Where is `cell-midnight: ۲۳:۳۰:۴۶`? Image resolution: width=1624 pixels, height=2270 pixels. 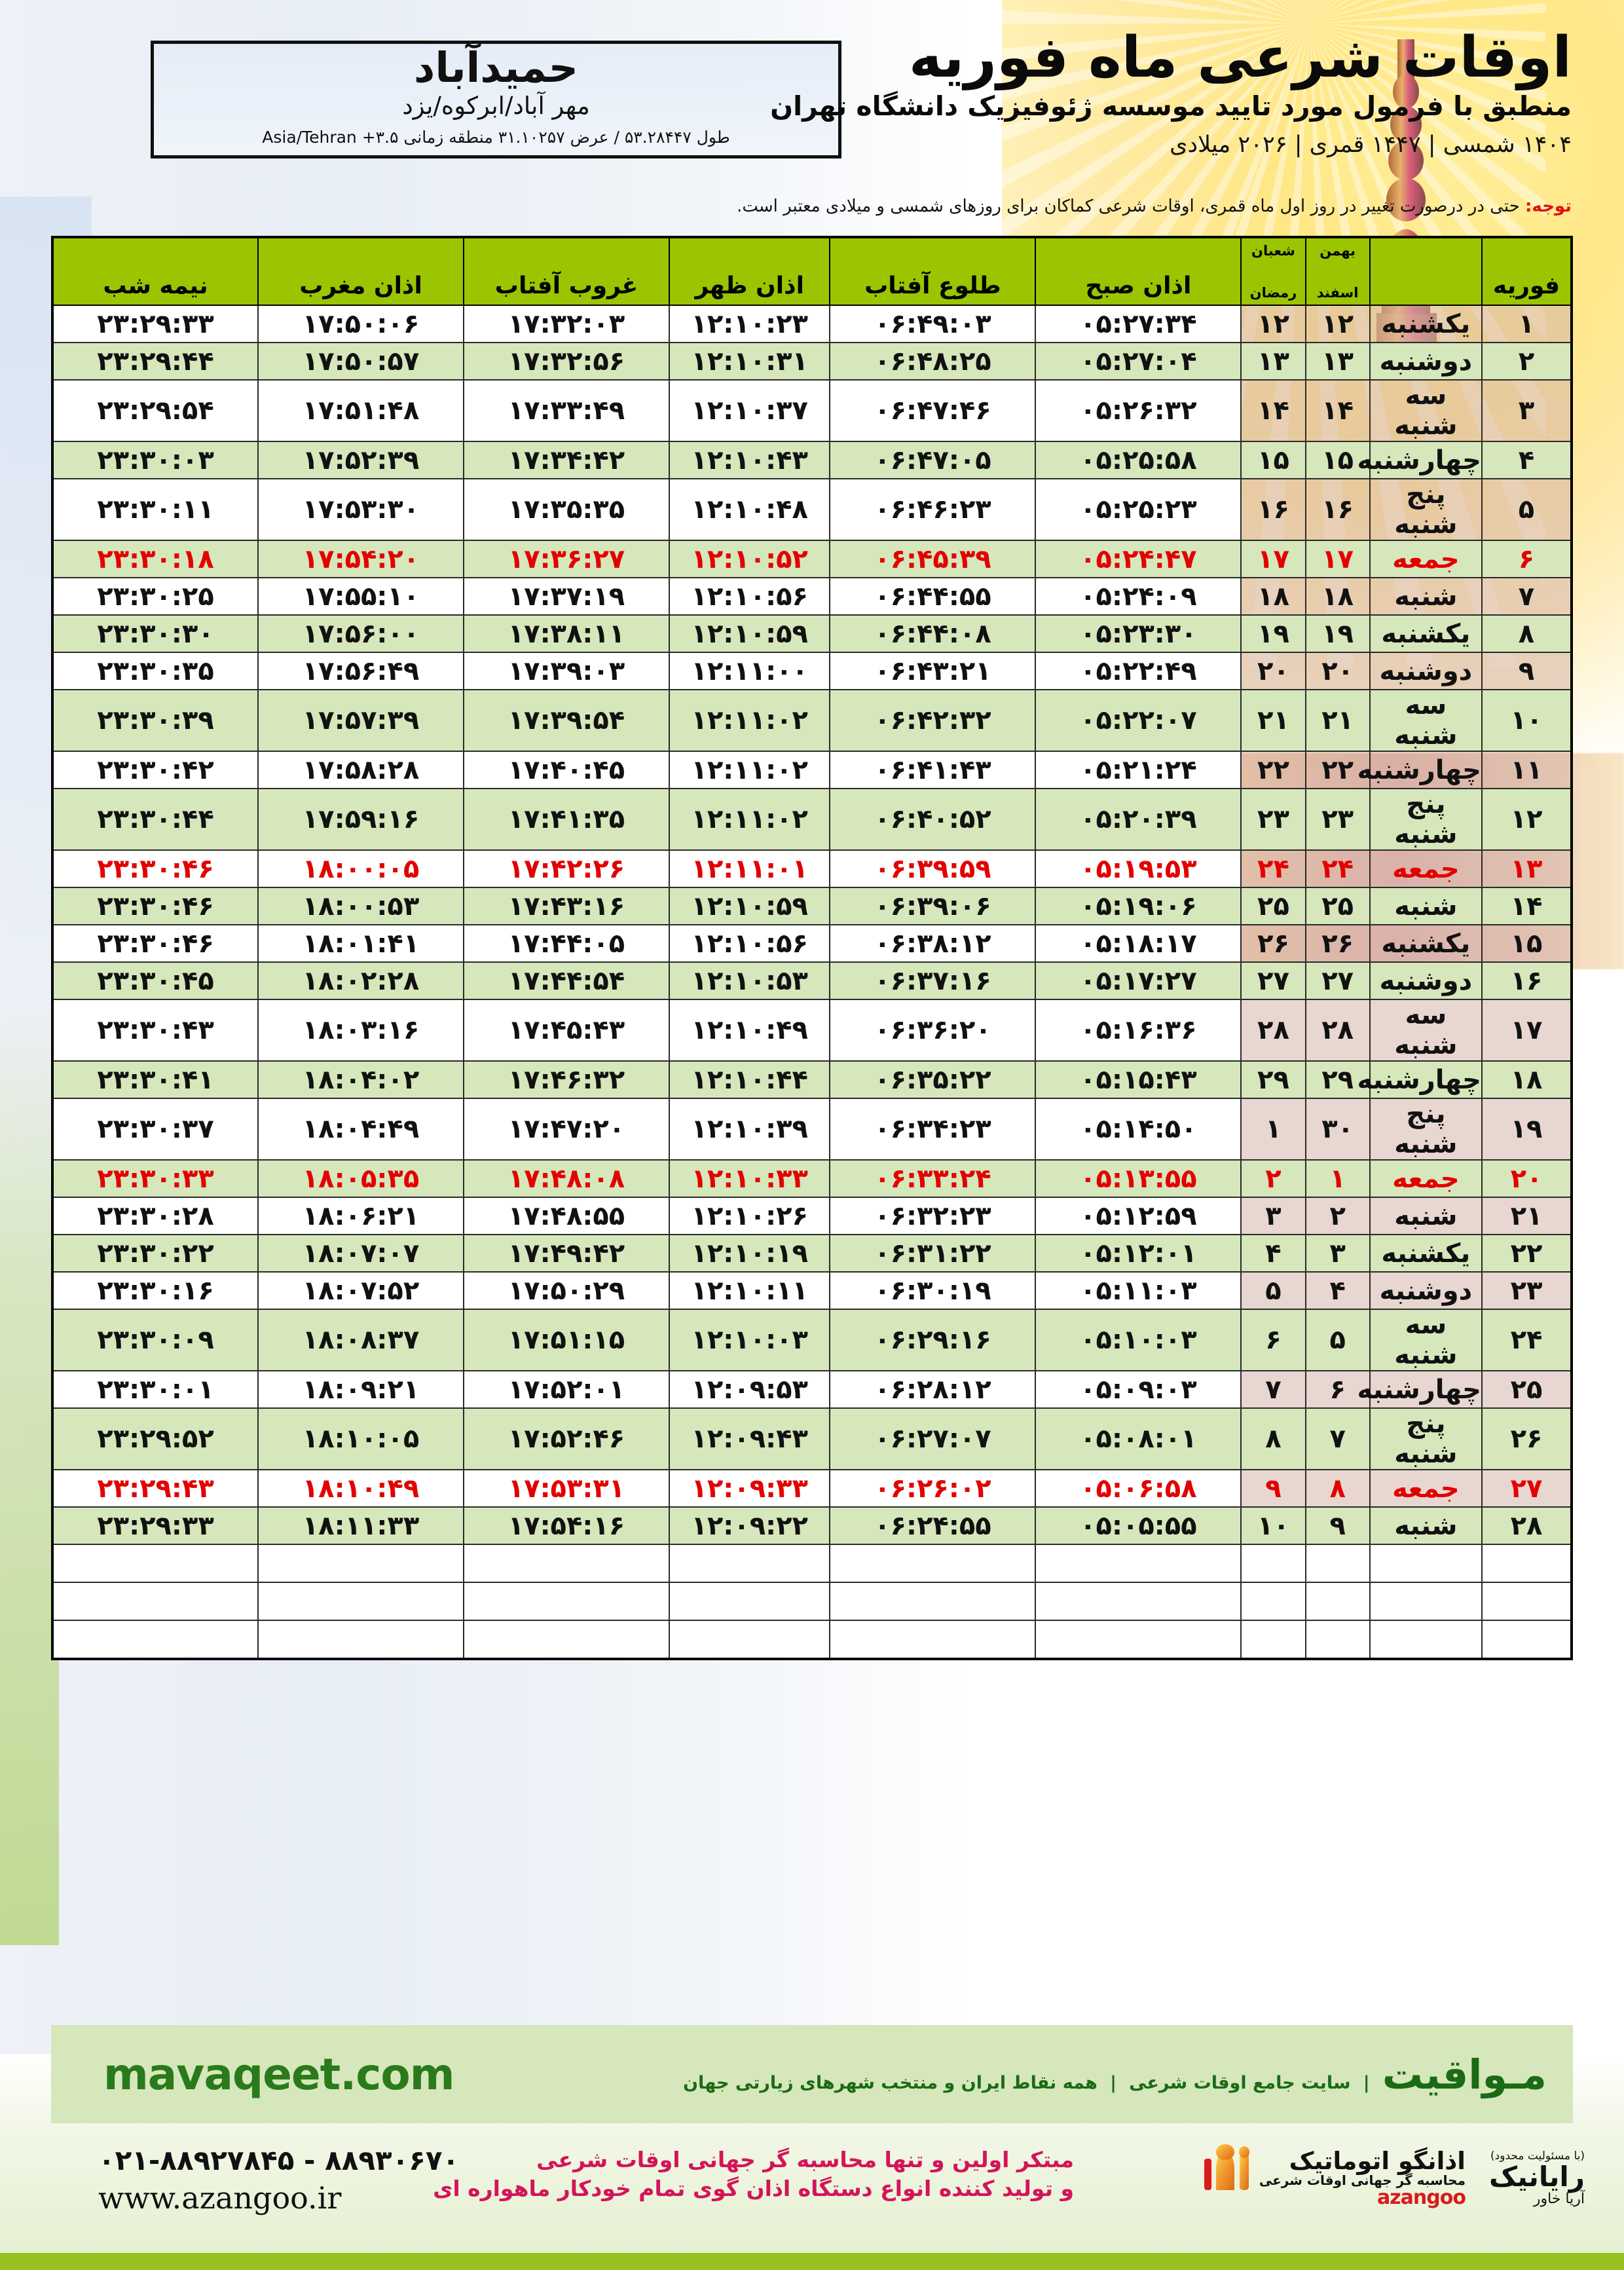
cell-midnight: ۲۳:۳۰:۴۶ is located at coordinates (155, 868).